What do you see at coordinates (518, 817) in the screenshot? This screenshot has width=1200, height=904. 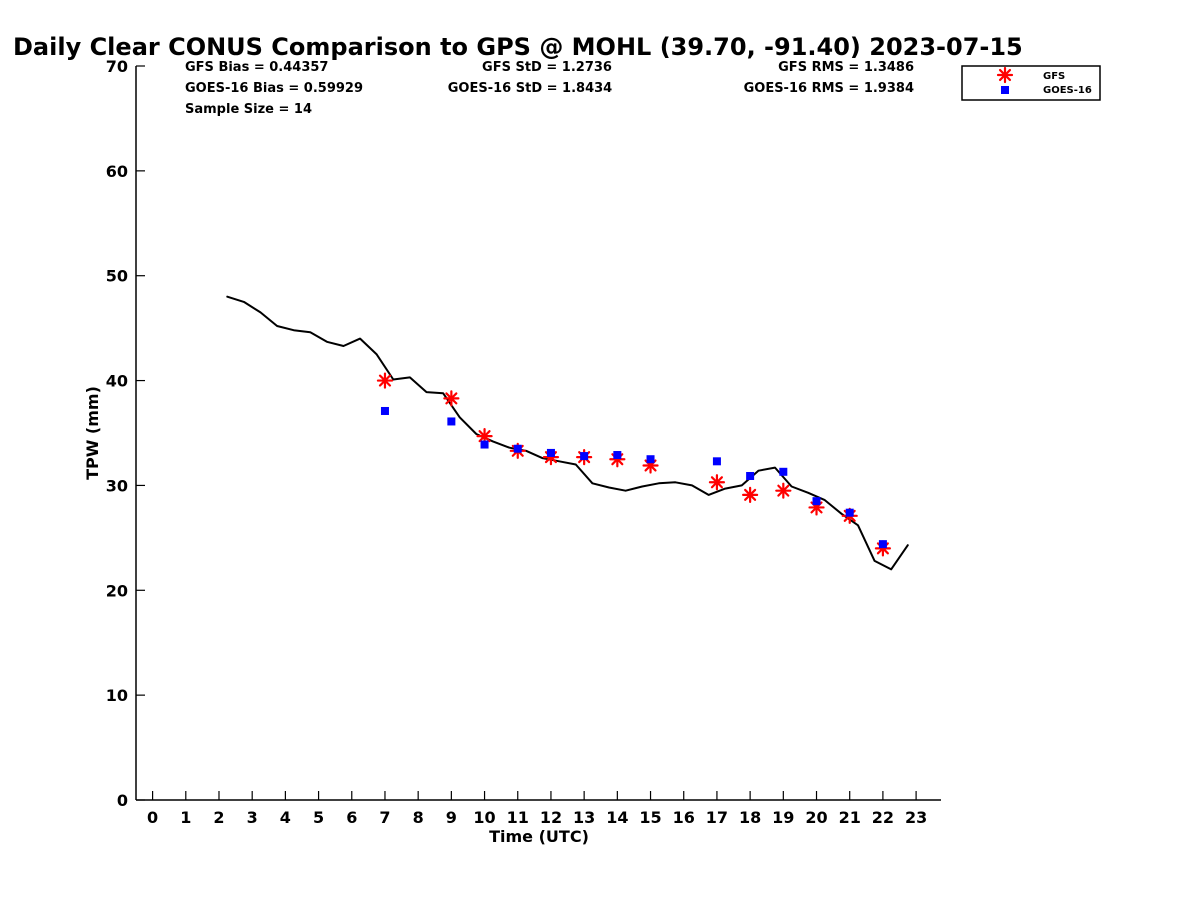 I see `x-tick-label: 11` at bounding box center [518, 817].